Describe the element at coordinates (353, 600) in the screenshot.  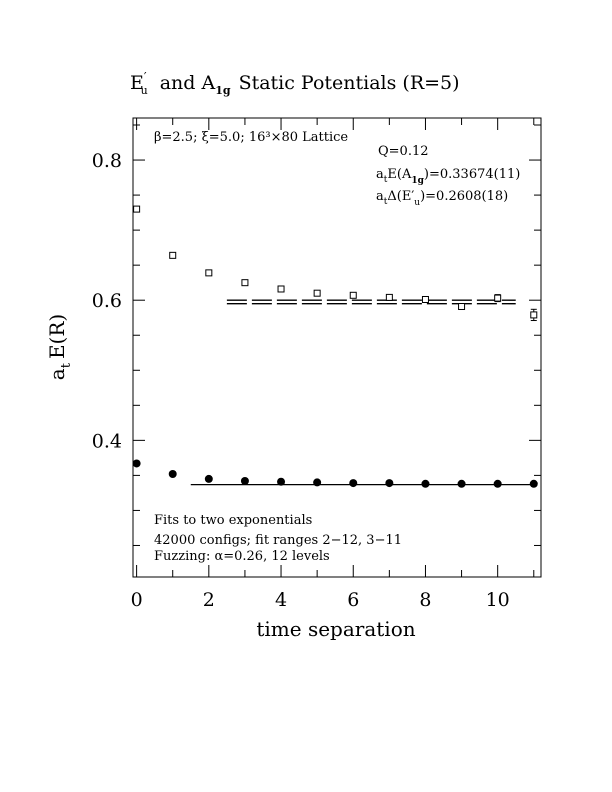
I see `x-tick-label: 6` at that location.